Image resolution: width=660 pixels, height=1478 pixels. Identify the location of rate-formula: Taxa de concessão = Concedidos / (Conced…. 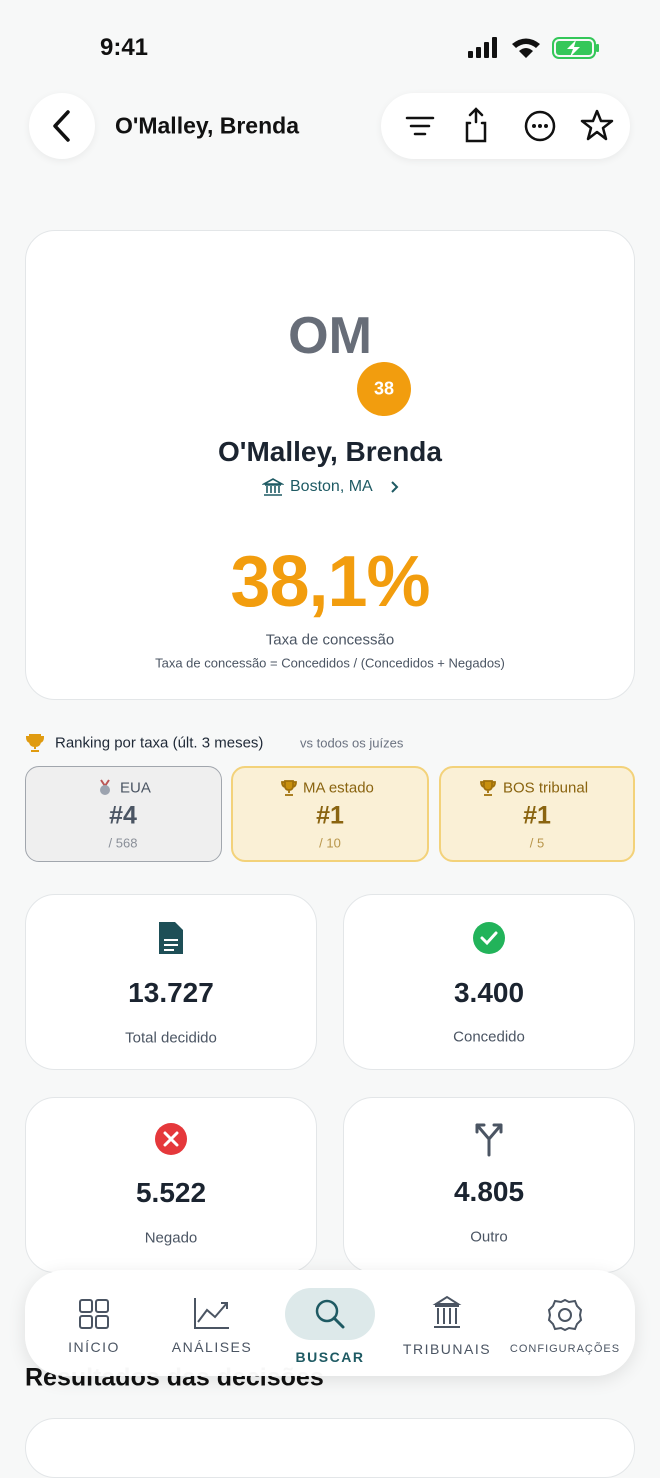
(330, 663).